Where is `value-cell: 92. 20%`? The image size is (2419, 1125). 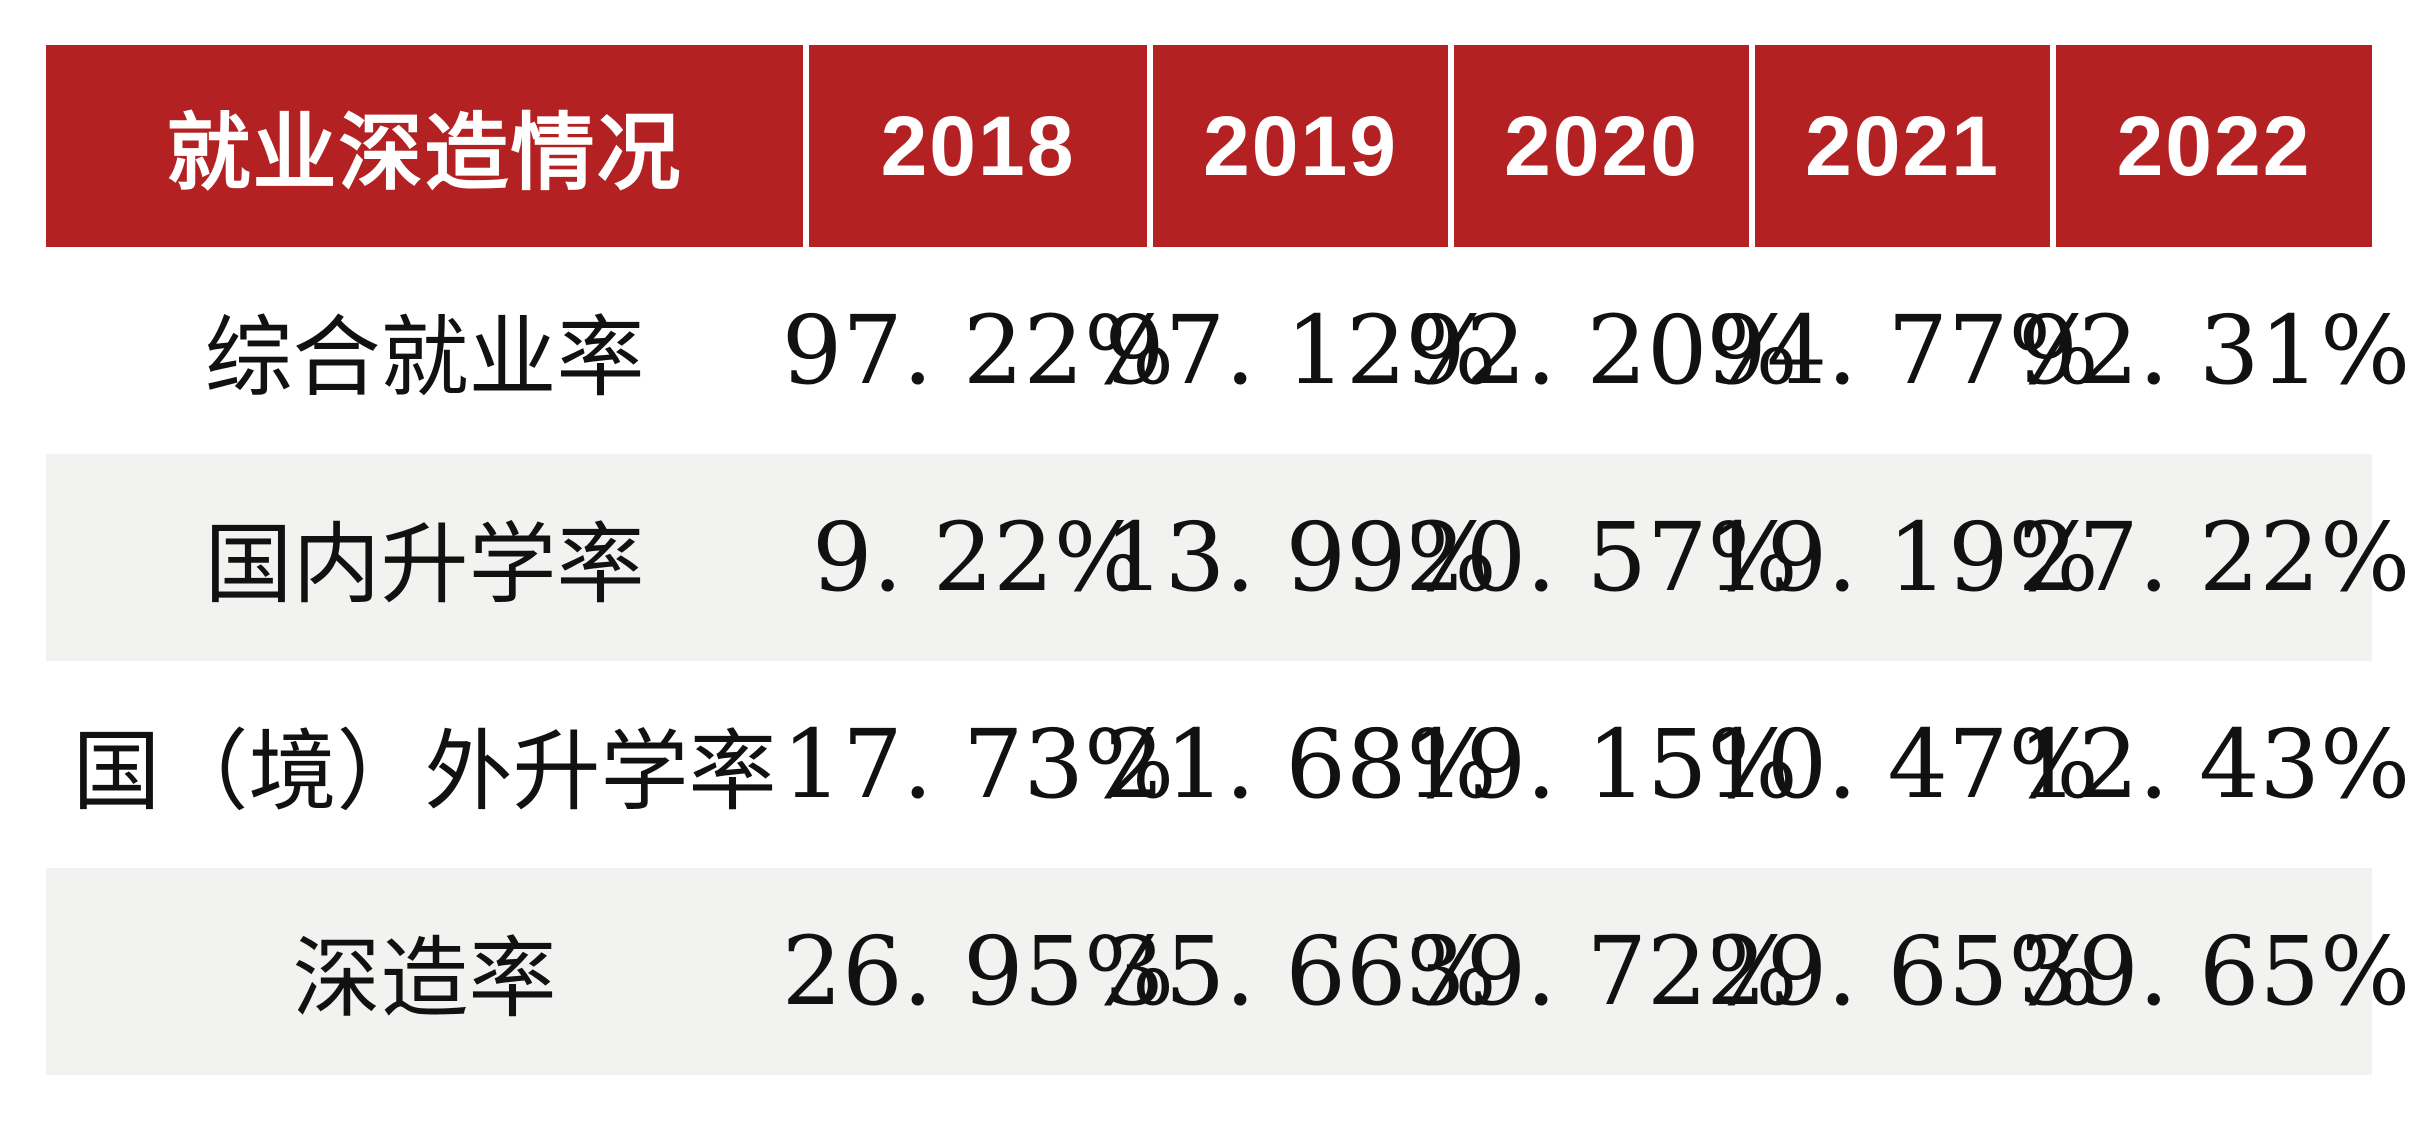 value-cell: 92. 20% is located at coordinates (1601, 350).